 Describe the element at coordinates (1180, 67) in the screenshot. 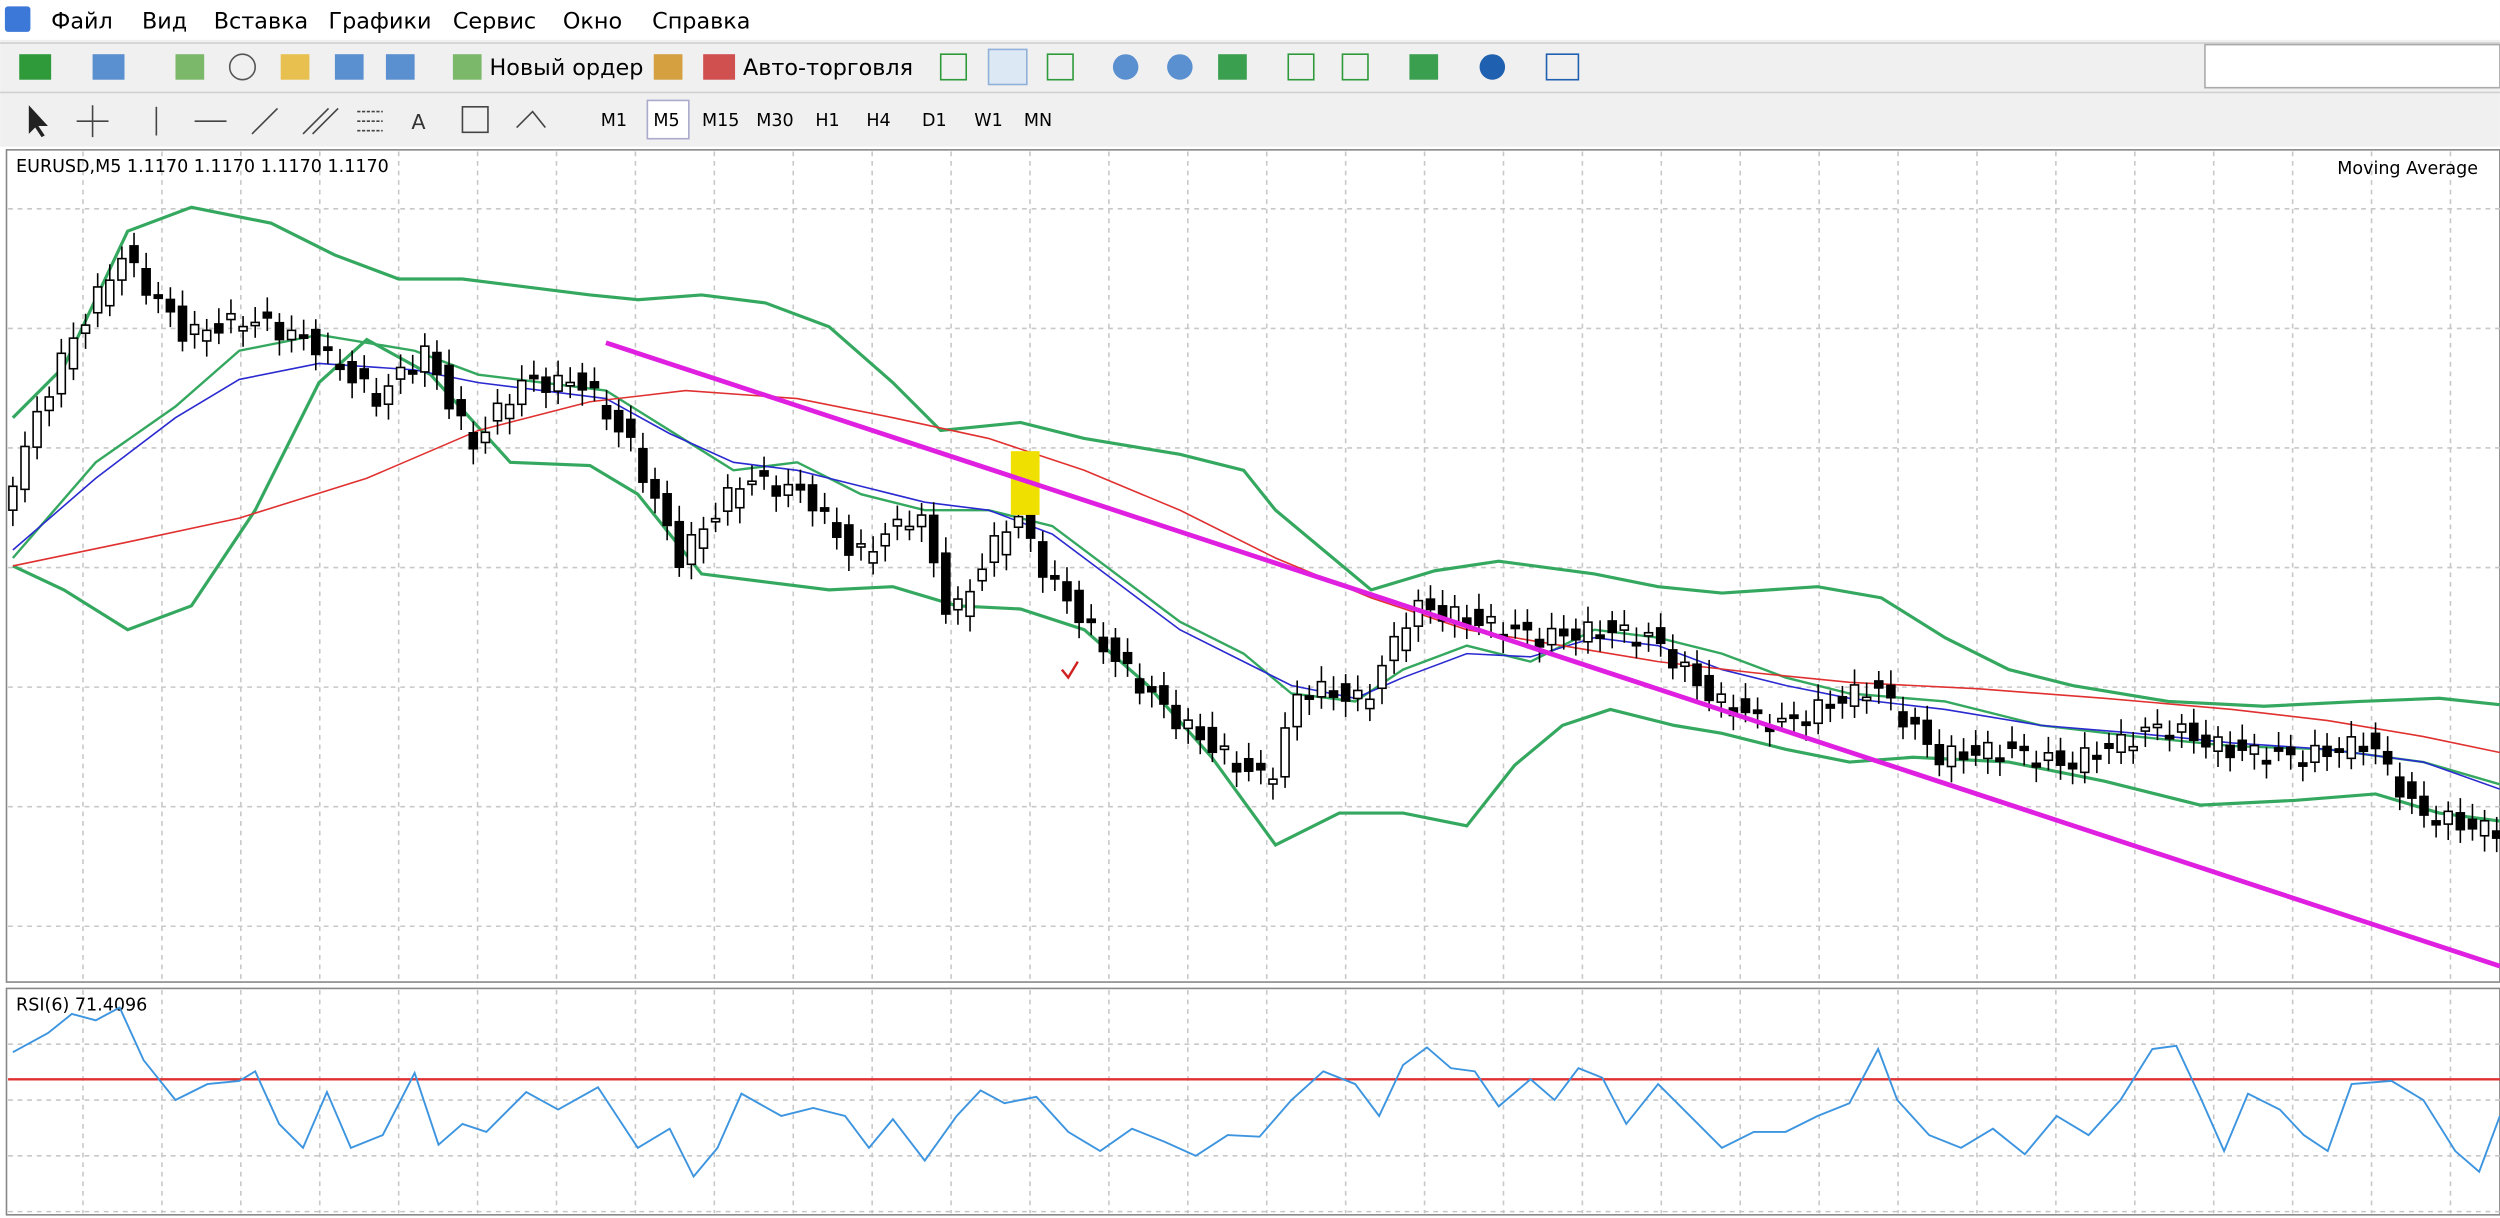

I see `zoom-out-button` at that location.